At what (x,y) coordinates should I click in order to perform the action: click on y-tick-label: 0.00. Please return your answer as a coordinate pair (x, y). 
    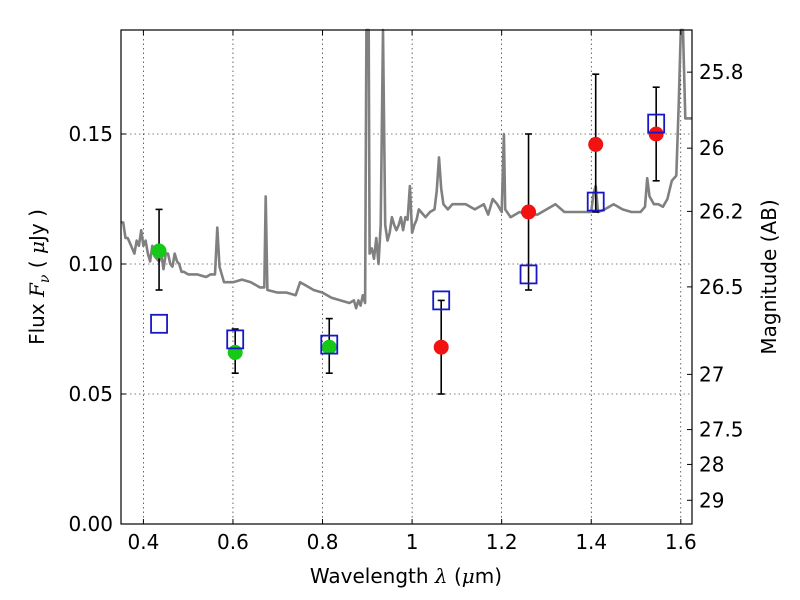
    Looking at the image, I should click on (90, 524).